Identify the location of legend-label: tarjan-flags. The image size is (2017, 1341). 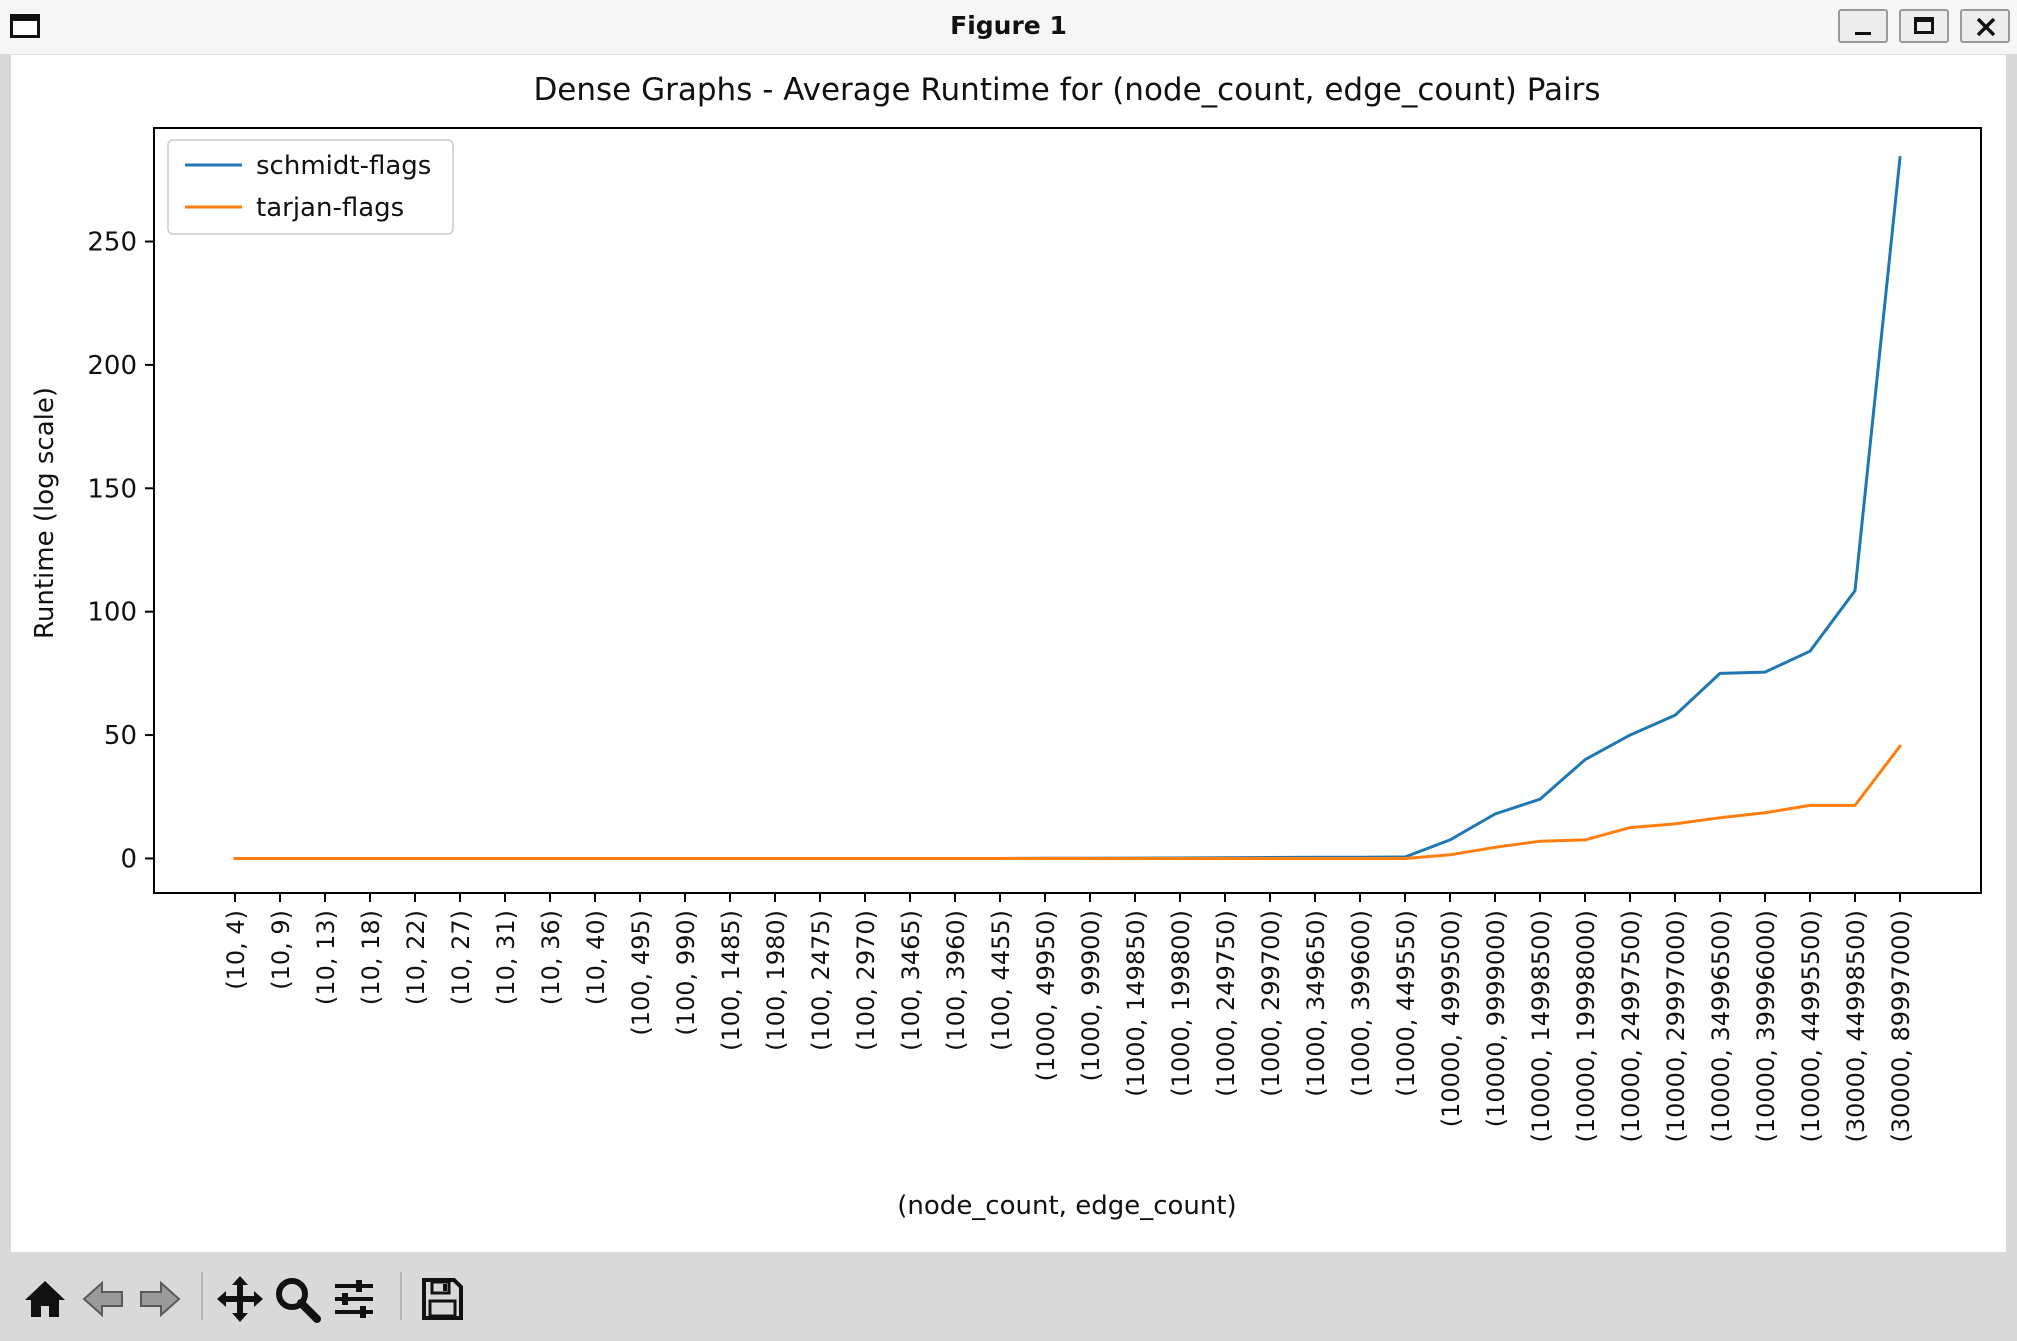
(330, 208).